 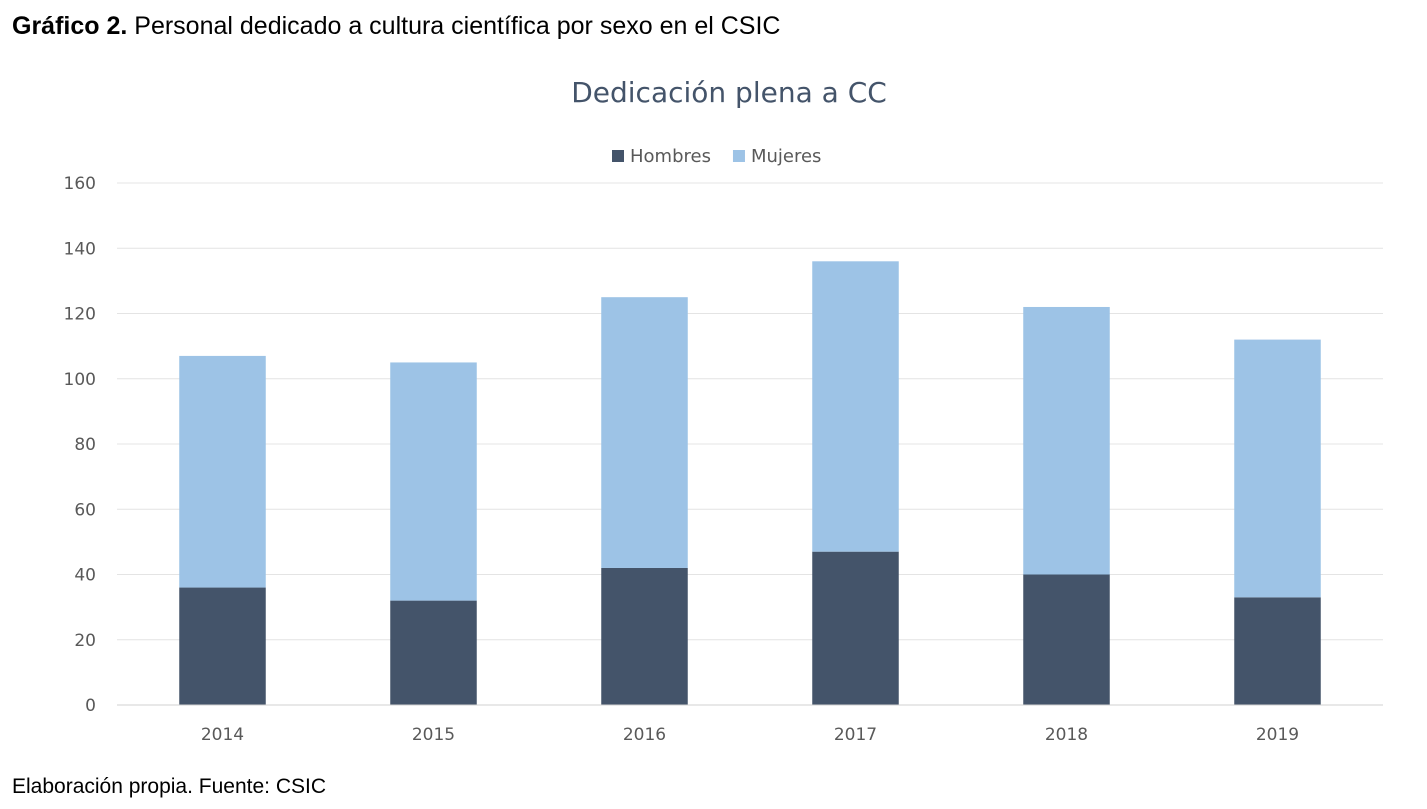 What do you see at coordinates (716, 156) in the screenshot?
I see `chart-legend: Hombres Mujeres` at bounding box center [716, 156].